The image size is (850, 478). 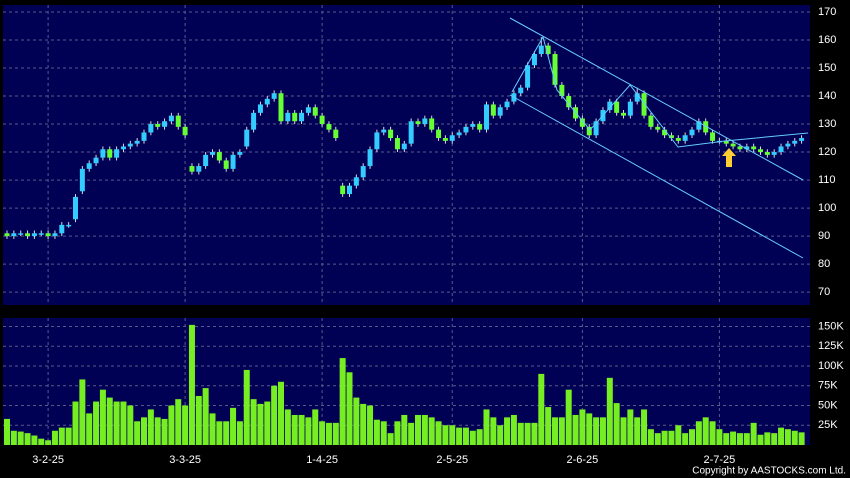 I want to click on y-tick-label: 125K, so click(x=831, y=346).